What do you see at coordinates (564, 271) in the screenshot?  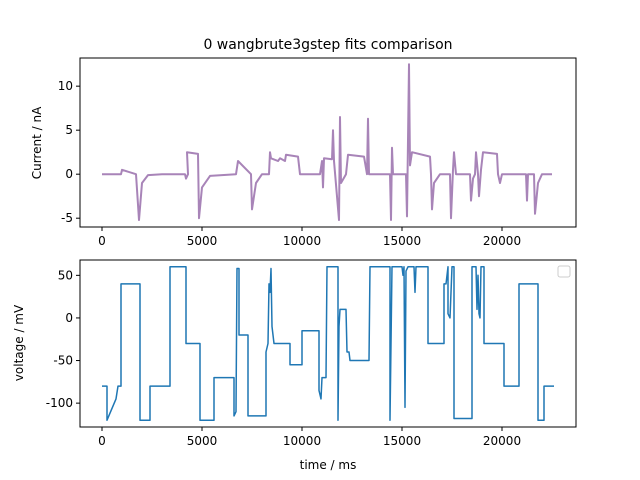 I see `legend-box` at bounding box center [564, 271].